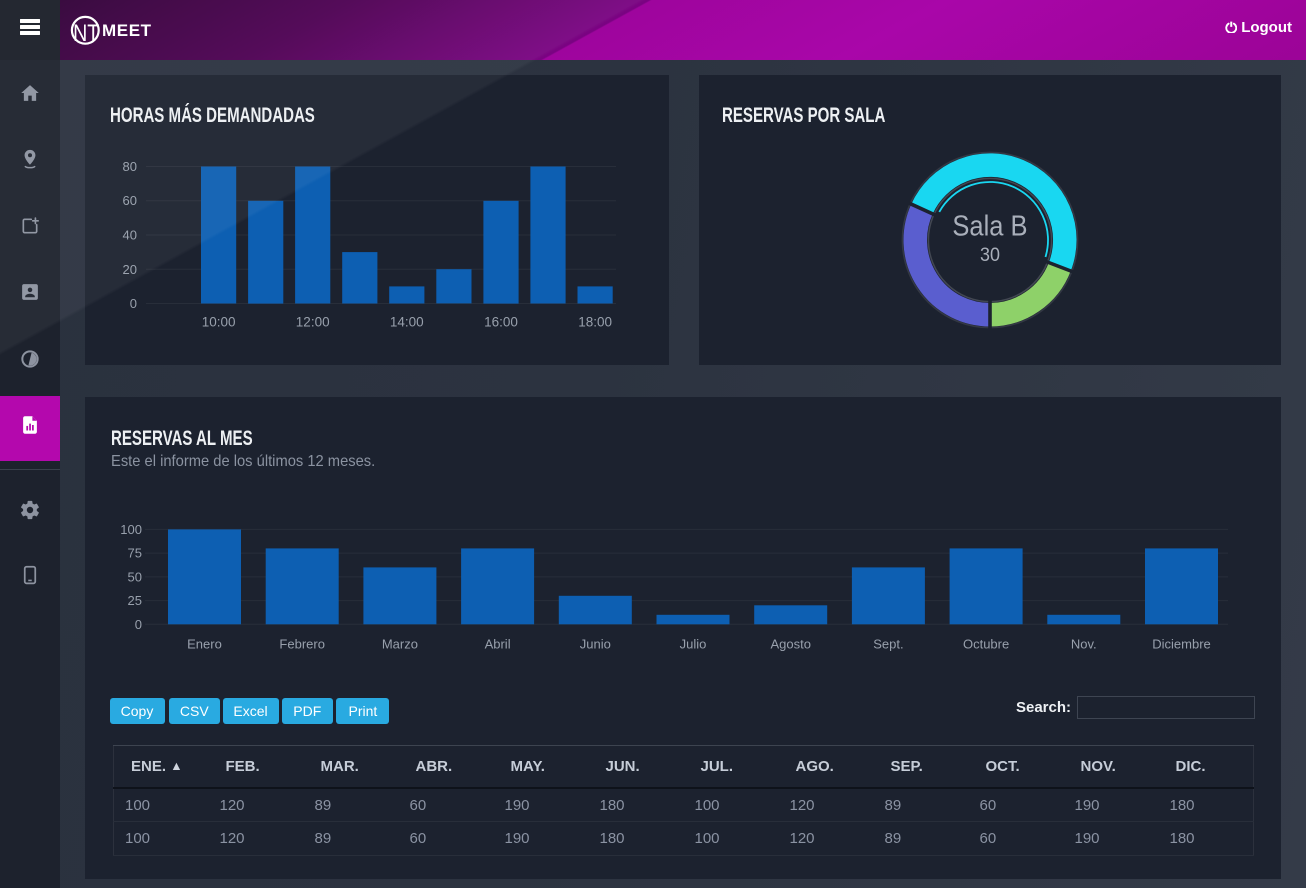 The image size is (1306, 888). What do you see at coordinates (131, 529) in the screenshot?
I see `svg-text: 100` at bounding box center [131, 529].